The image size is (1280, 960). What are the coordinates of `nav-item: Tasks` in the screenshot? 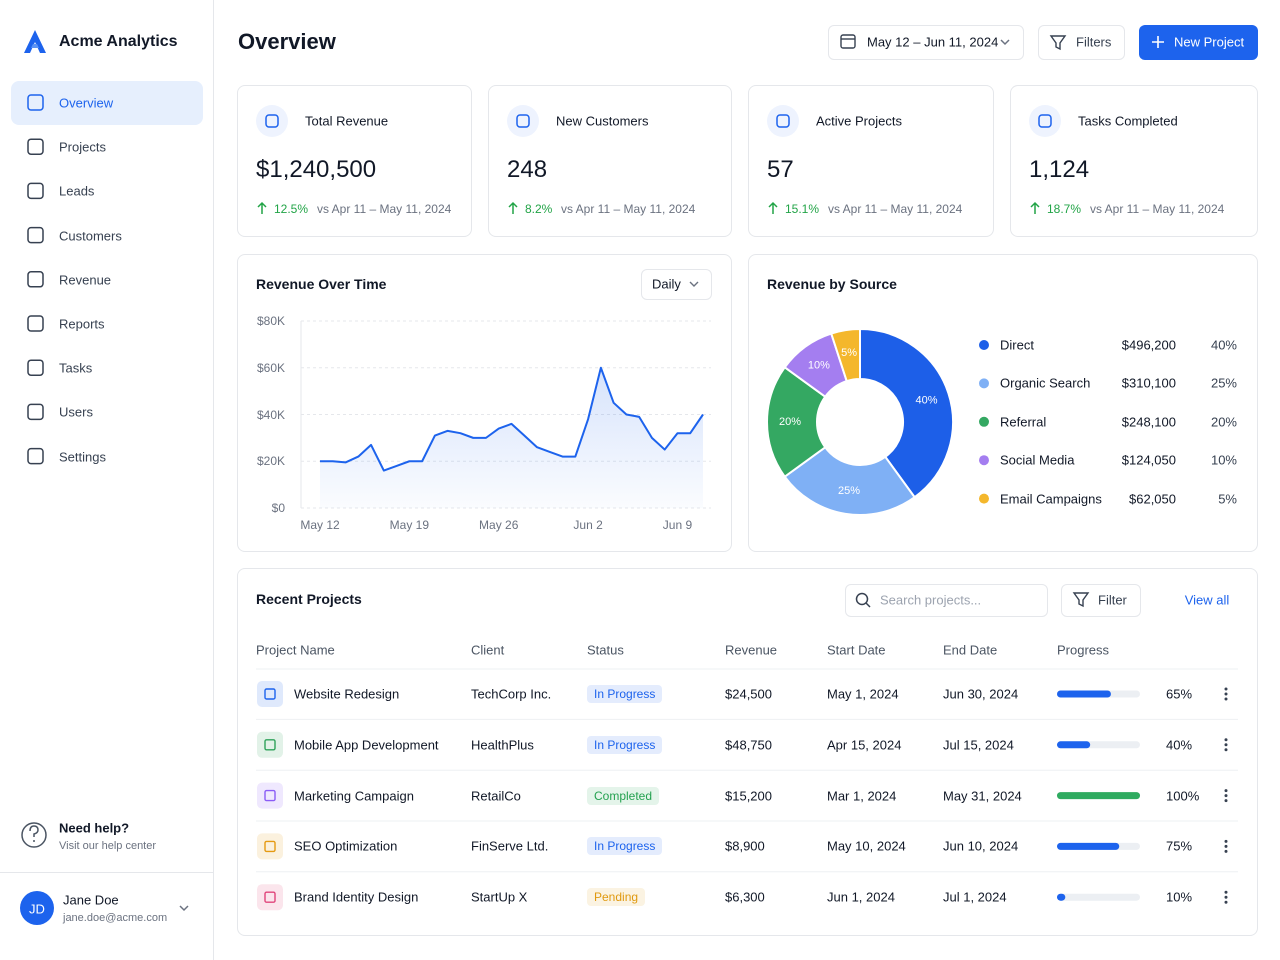 It's located at (76, 368).